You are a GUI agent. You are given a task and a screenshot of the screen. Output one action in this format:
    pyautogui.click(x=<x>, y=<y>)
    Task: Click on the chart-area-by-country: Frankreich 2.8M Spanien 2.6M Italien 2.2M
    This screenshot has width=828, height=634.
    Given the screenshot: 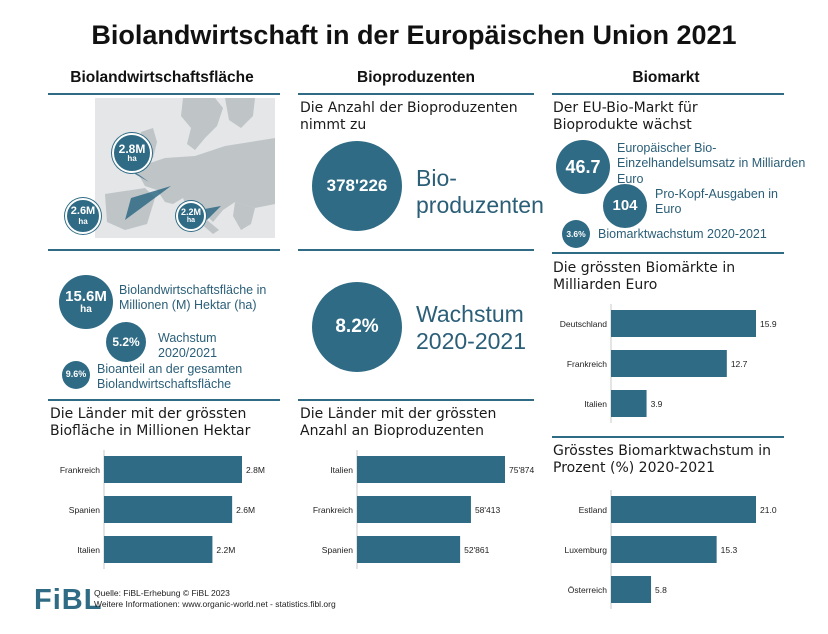 What is the action you would take?
    pyautogui.click(x=162, y=509)
    